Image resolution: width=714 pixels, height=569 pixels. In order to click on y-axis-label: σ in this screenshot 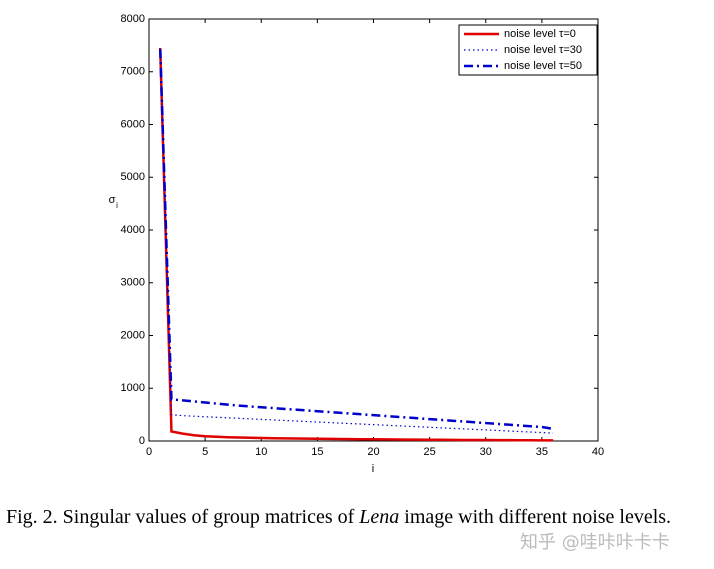, I will do `click(112, 200)`.